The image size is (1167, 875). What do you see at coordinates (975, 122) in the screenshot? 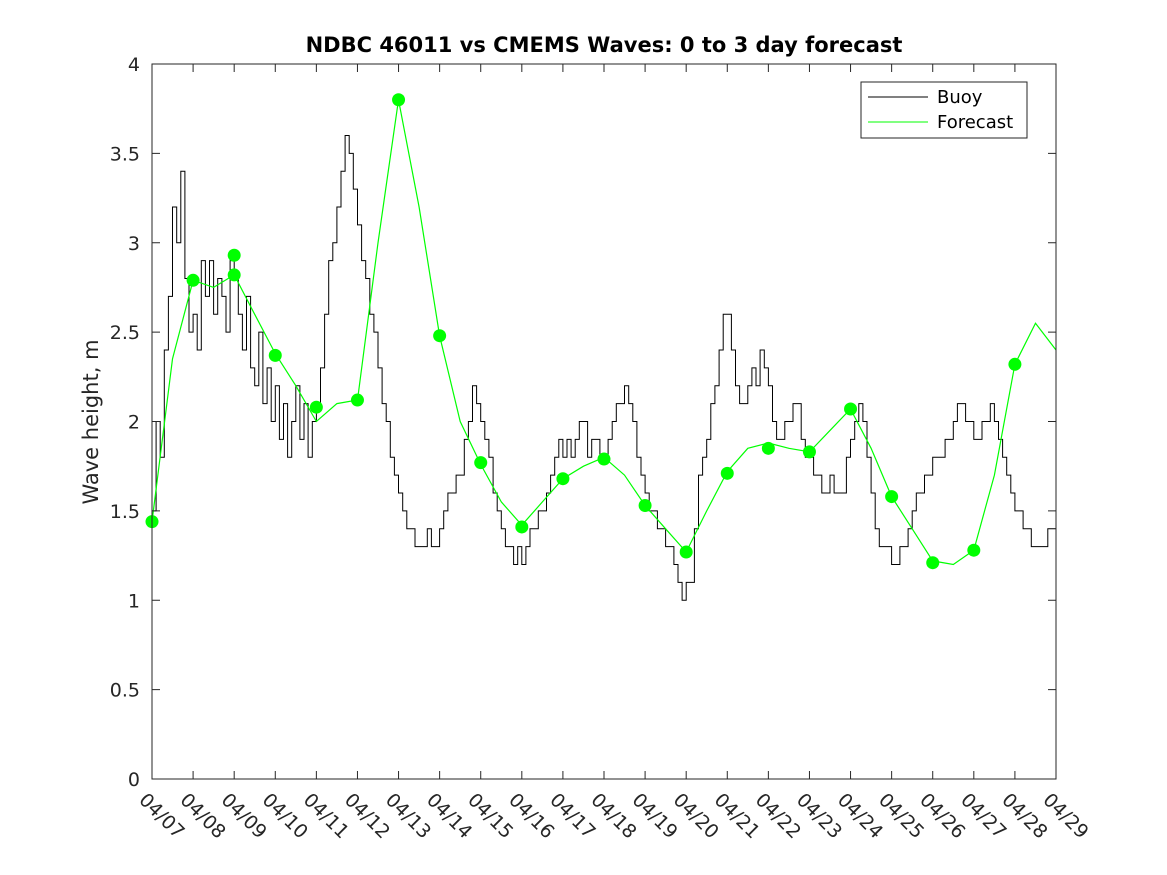
I see `legend-forecast-label: Forecast` at bounding box center [975, 122].